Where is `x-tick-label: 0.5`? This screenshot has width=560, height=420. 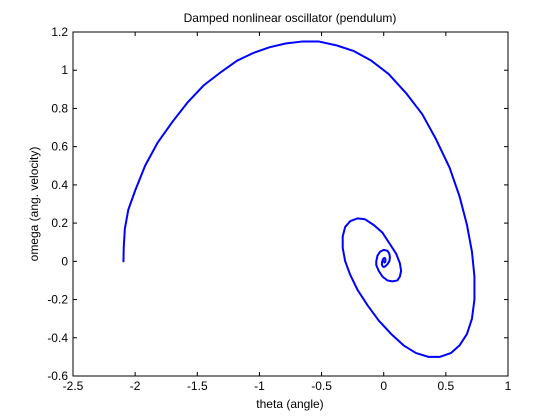 x-tick-label: 0.5 is located at coordinates (446, 386).